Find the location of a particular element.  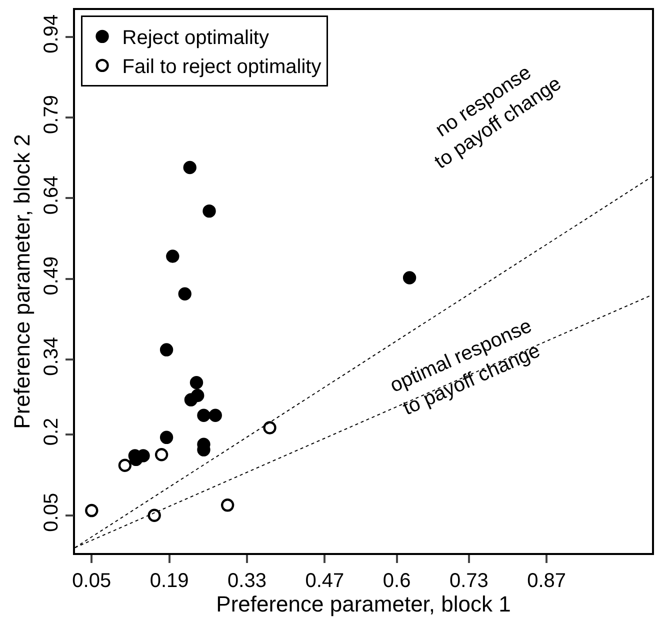

x-tick-label: 0.6 is located at coordinates (396, 581).